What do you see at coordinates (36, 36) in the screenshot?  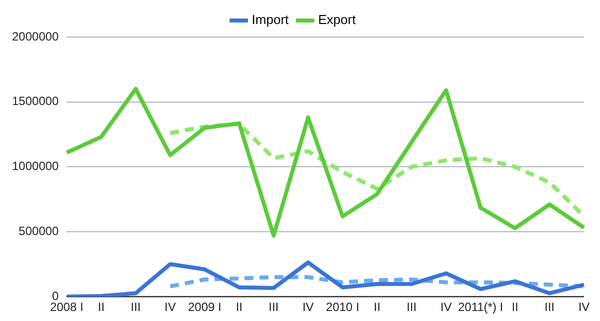 I see `y-tick-label: 2000000` at bounding box center [36, 36].